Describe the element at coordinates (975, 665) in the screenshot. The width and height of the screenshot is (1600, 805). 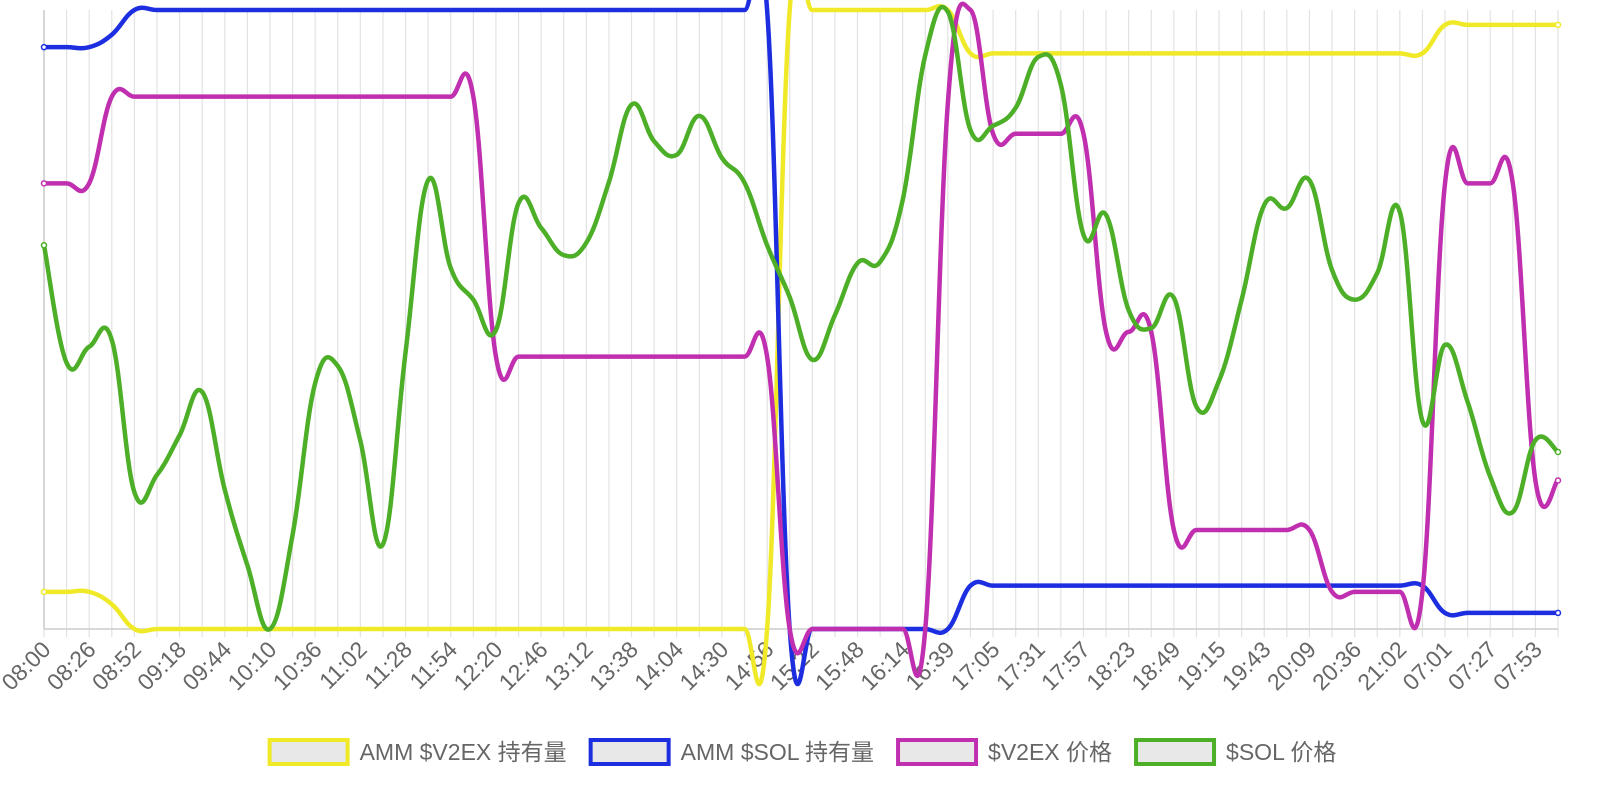
I see `x-tick-label: 17:05` at that location.